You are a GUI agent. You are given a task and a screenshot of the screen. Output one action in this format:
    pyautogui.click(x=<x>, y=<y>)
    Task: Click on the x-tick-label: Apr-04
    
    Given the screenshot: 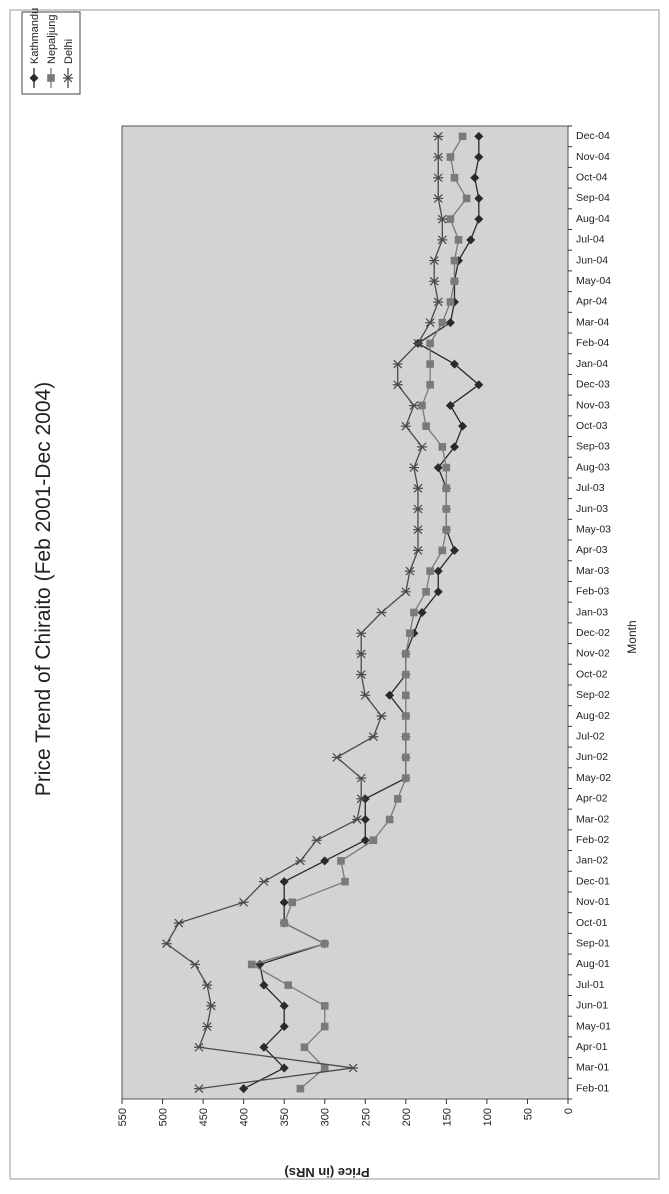 What is the action you would take?
    pyautogui.click(x=592, y=302)
    